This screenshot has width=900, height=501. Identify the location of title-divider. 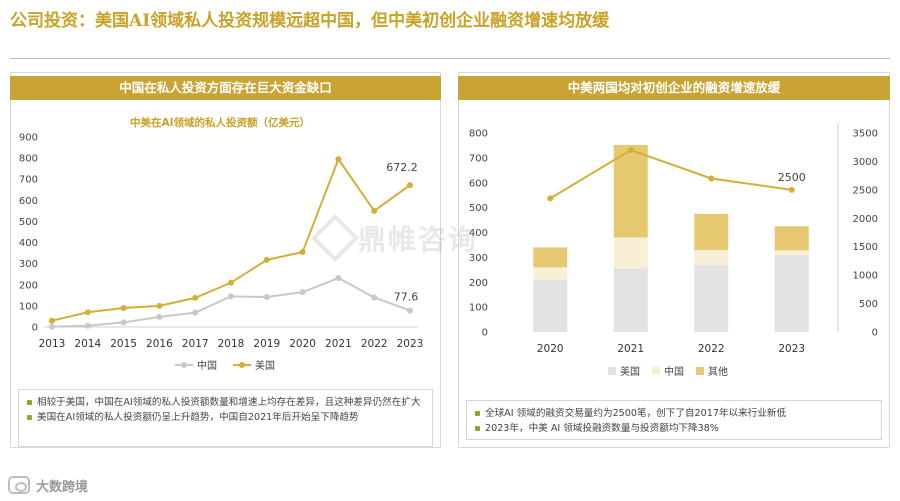
(450, 58).